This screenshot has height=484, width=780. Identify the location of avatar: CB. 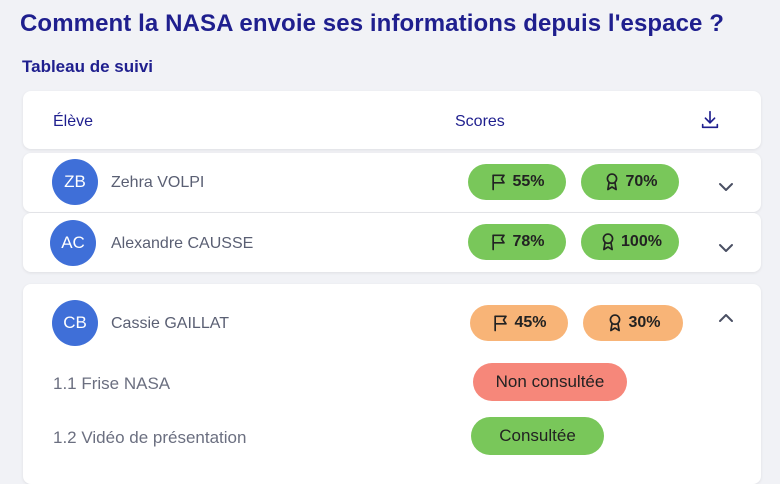
(75, 323).